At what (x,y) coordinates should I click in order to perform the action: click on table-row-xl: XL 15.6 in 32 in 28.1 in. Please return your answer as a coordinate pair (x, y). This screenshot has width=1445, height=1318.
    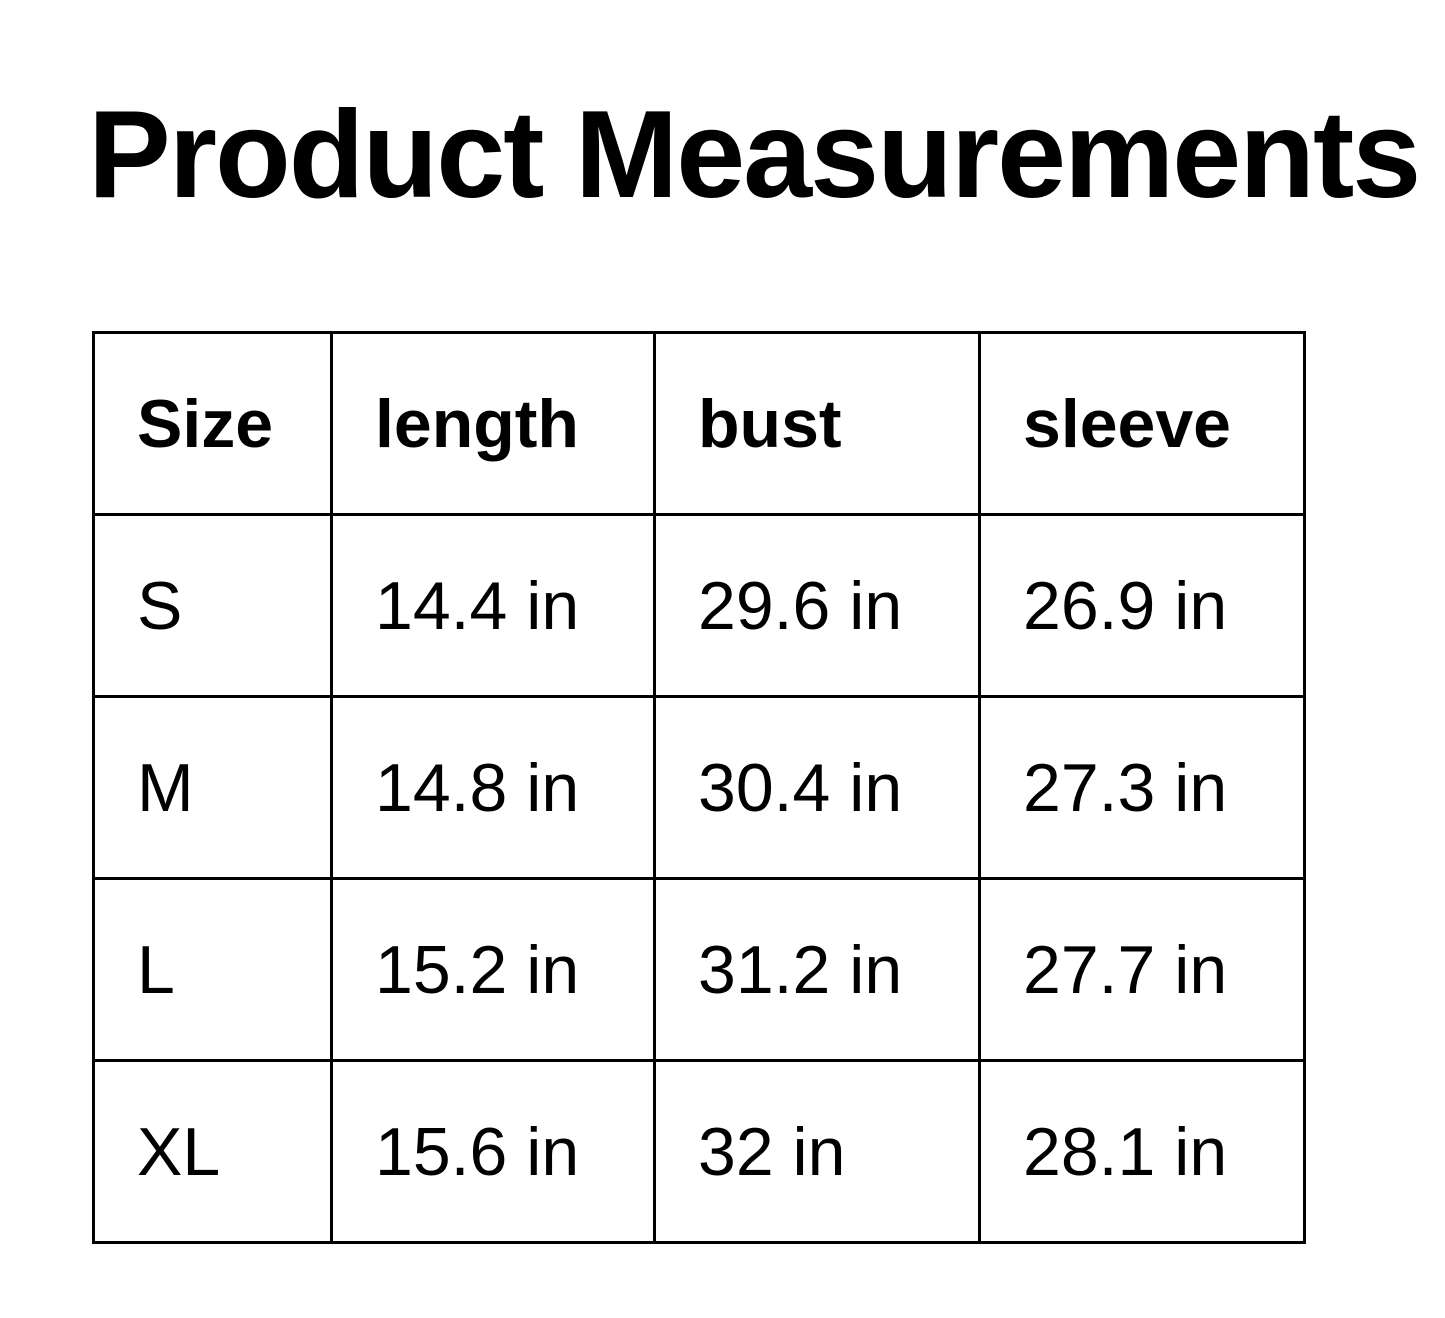
    Looking at the image, I should click on (699, 1151).